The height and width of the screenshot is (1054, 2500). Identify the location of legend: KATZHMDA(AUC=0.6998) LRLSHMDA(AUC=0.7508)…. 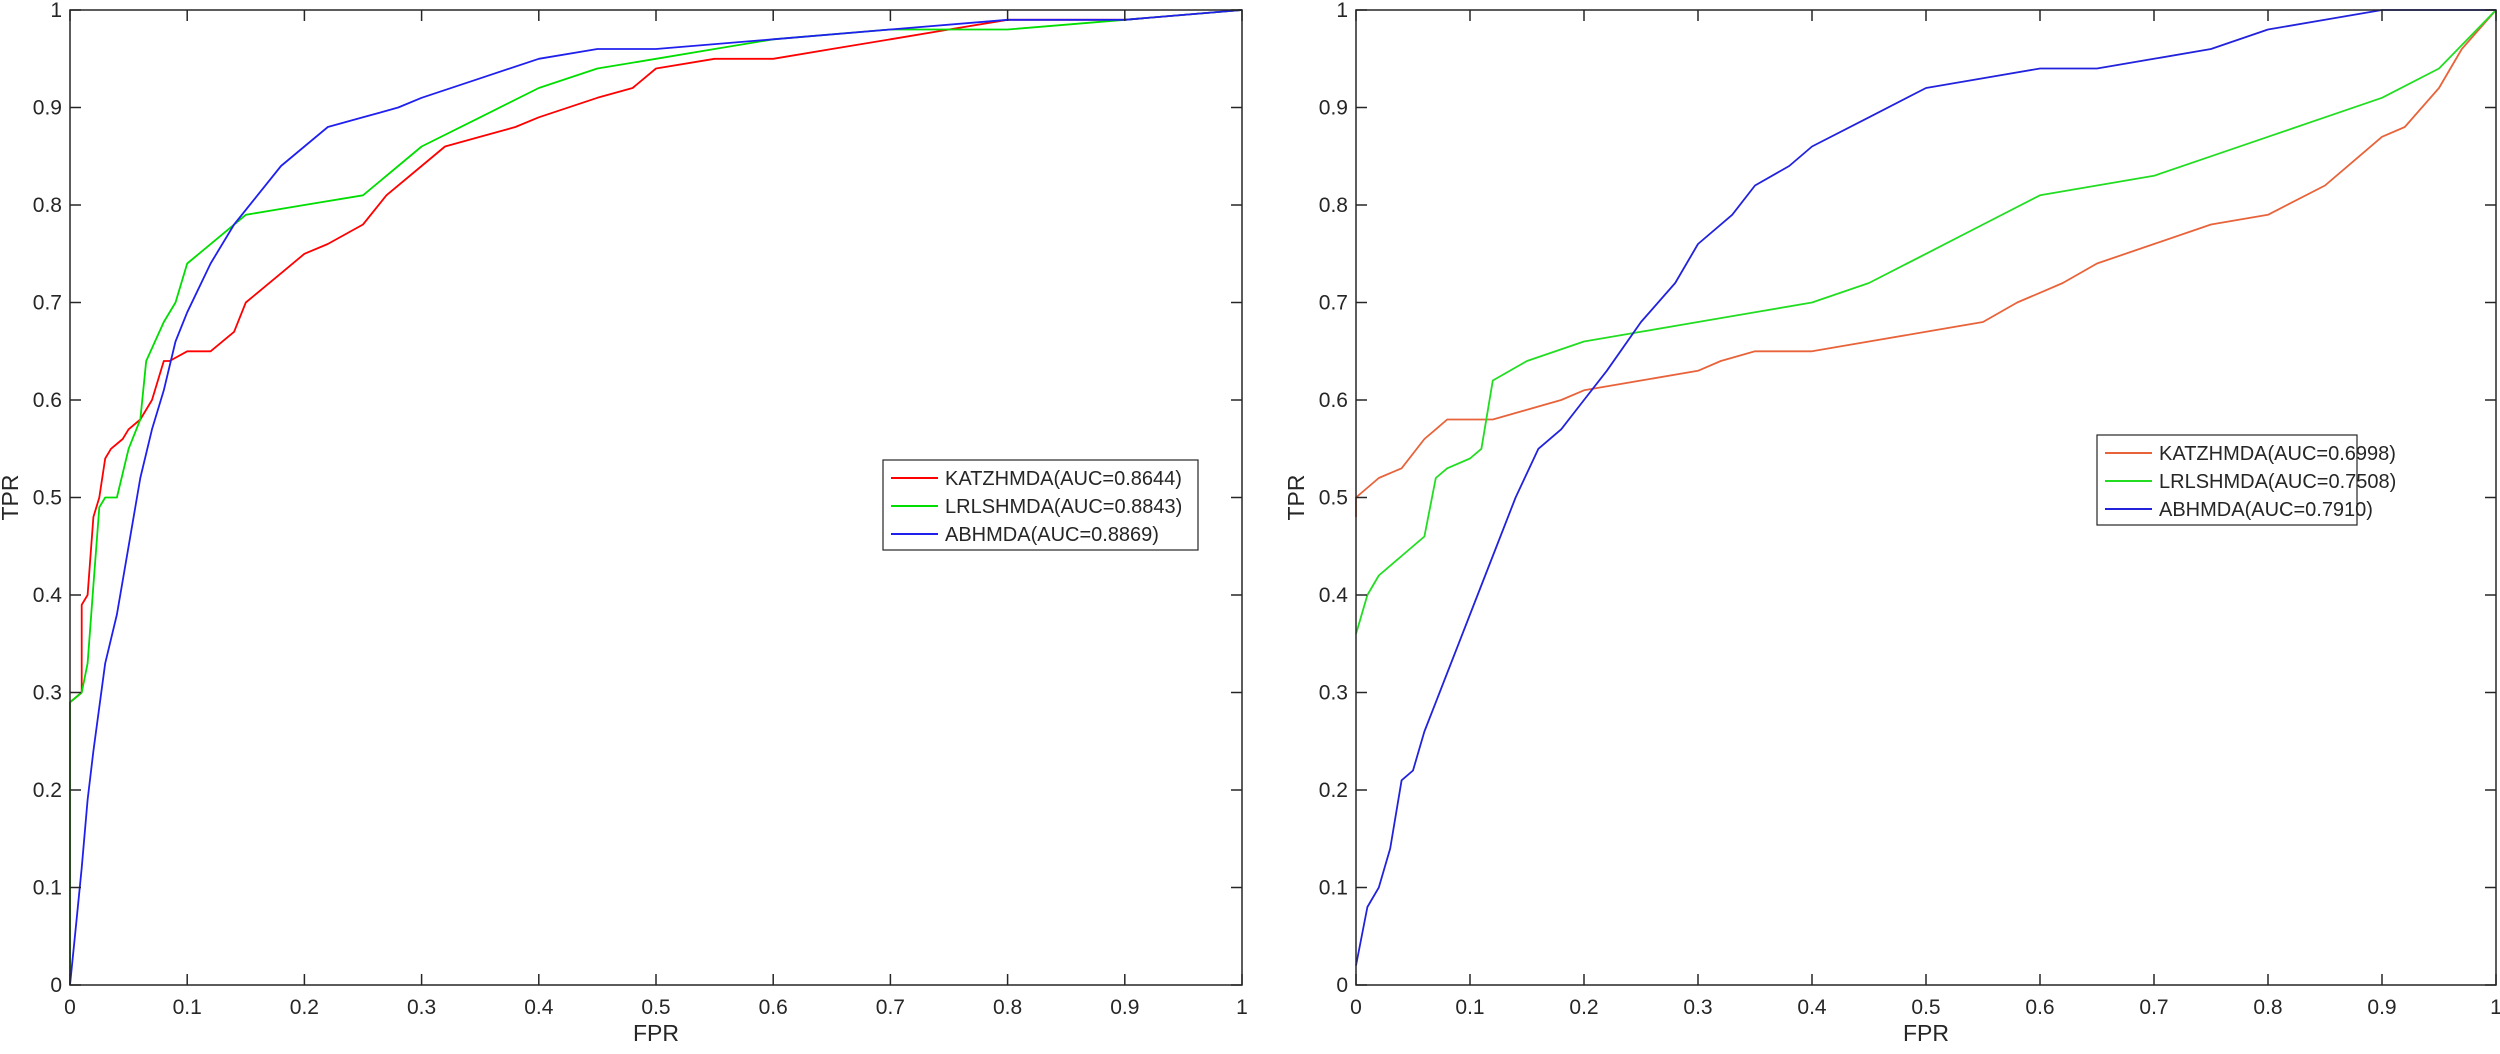
(2246, 480).